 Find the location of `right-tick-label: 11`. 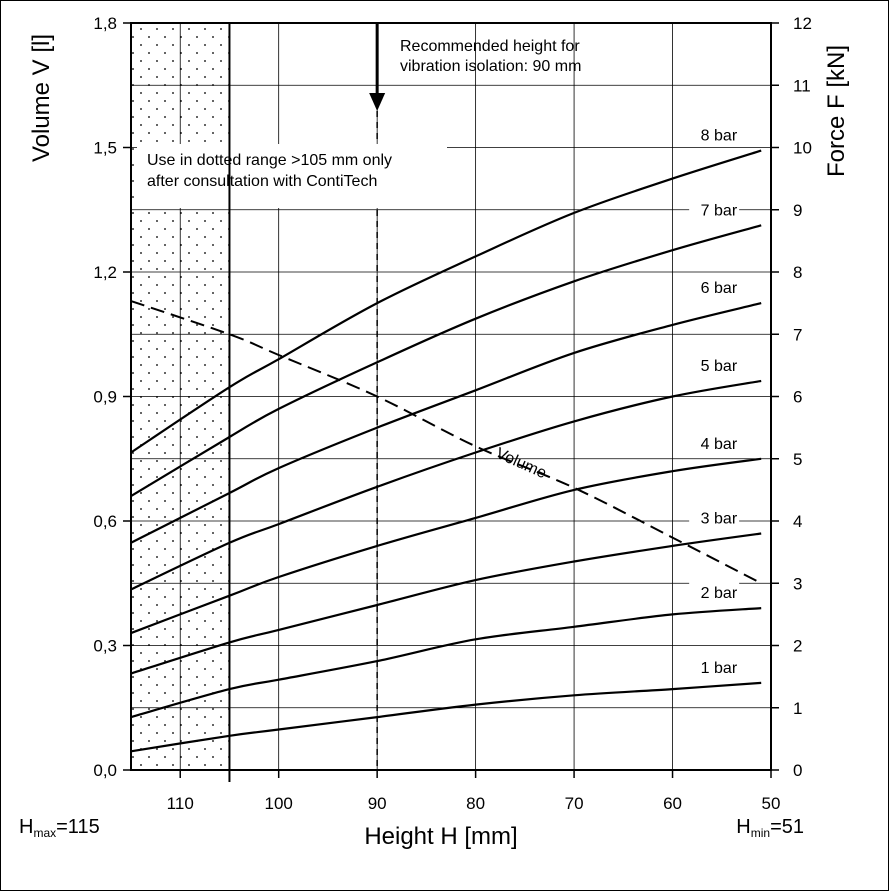

right-tick-label: 11 is located at coordinates (802, 85).